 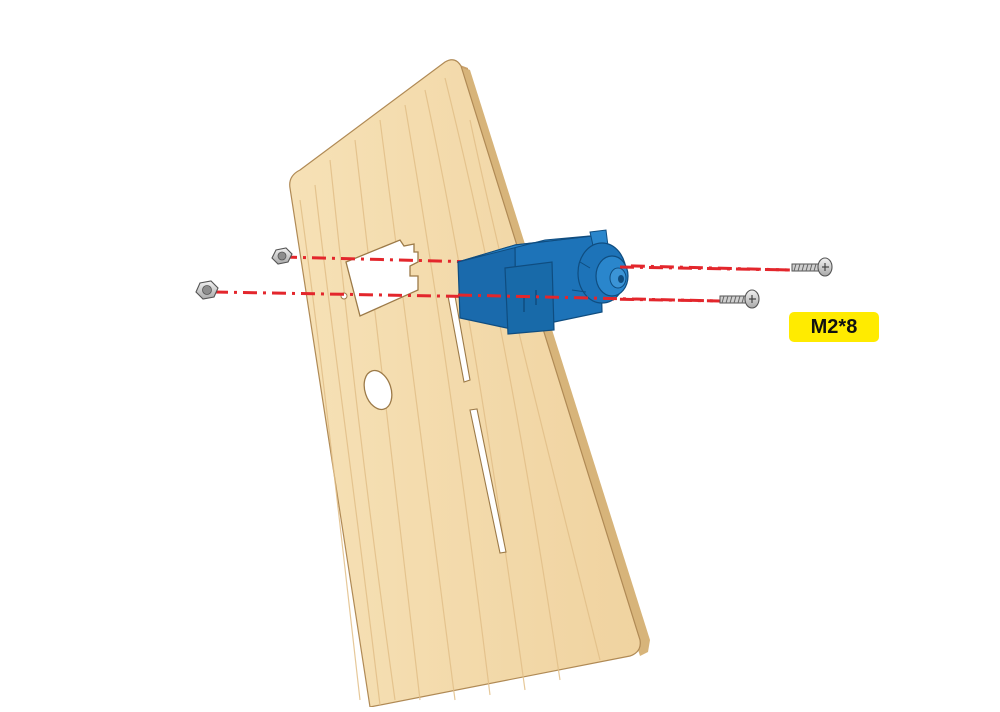 What do you see at coordinates (282, 256) in the screenshot?
I see `hex-nut-upper` at bounding box center [282, 256].